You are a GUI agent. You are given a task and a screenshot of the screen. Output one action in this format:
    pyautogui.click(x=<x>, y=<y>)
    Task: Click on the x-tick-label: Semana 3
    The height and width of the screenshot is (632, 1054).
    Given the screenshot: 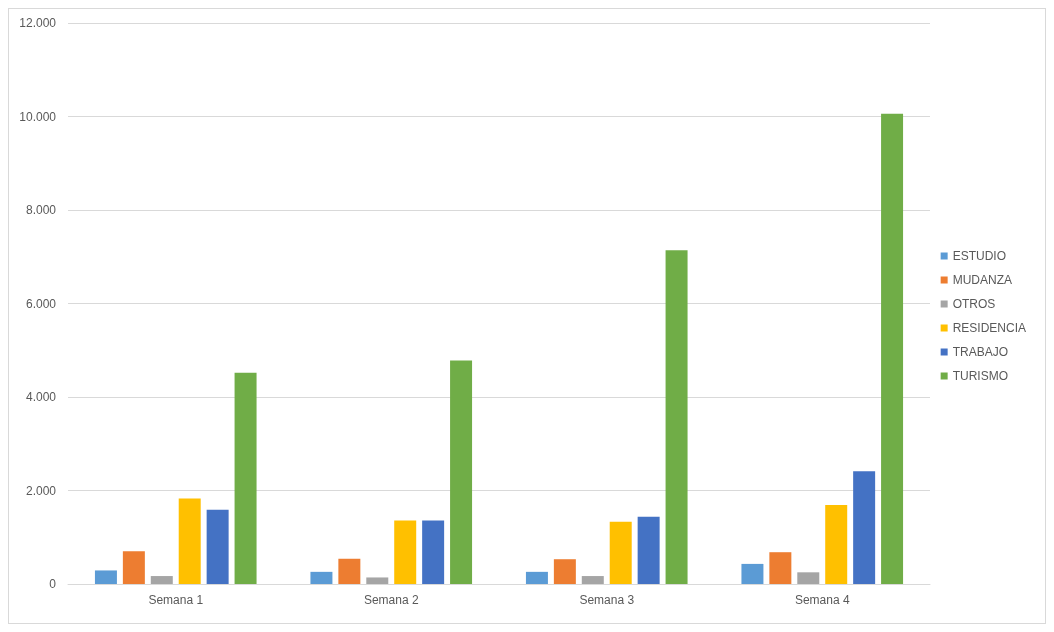 What is the action you would take?
    pyautogui.click(x=607, y=600)
    